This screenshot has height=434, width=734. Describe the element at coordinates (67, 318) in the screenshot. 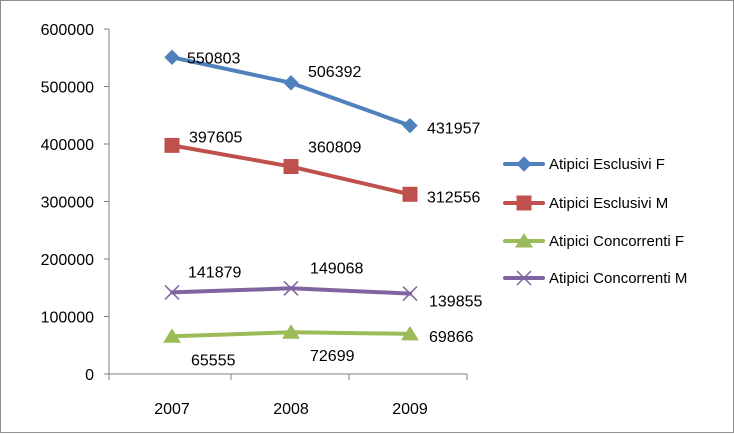

I see `y-tick-label: 100000` at that location.